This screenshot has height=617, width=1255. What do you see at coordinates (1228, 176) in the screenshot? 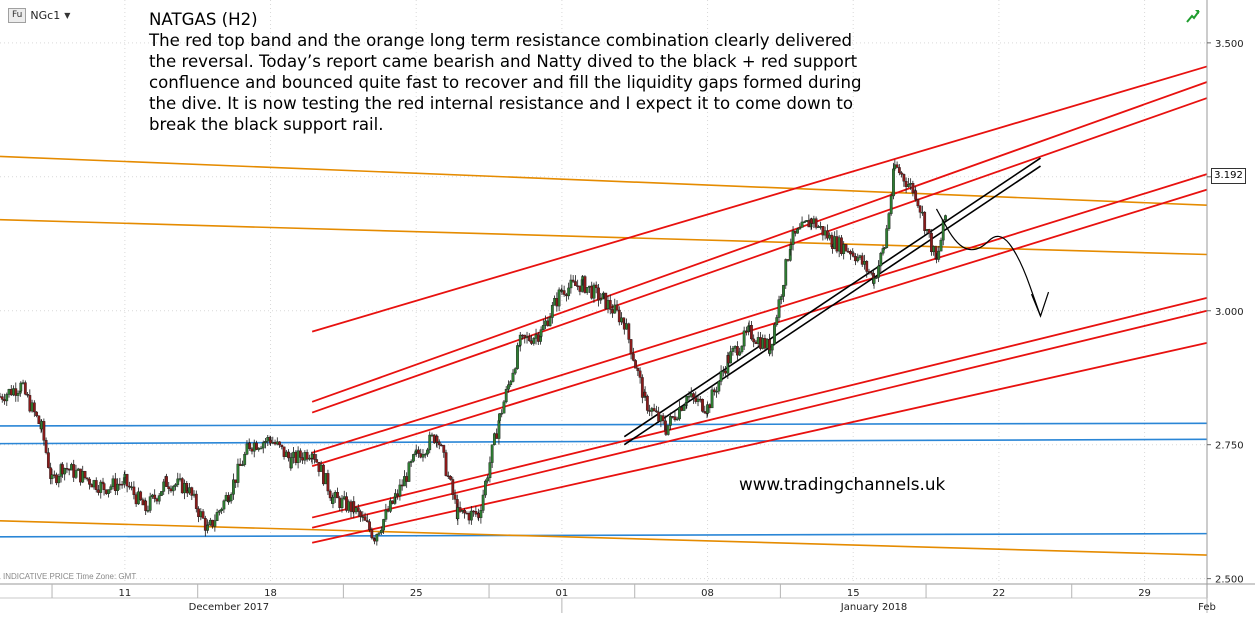
I see `last-price-tag: 3.192` at bounding box center [1228, 176].